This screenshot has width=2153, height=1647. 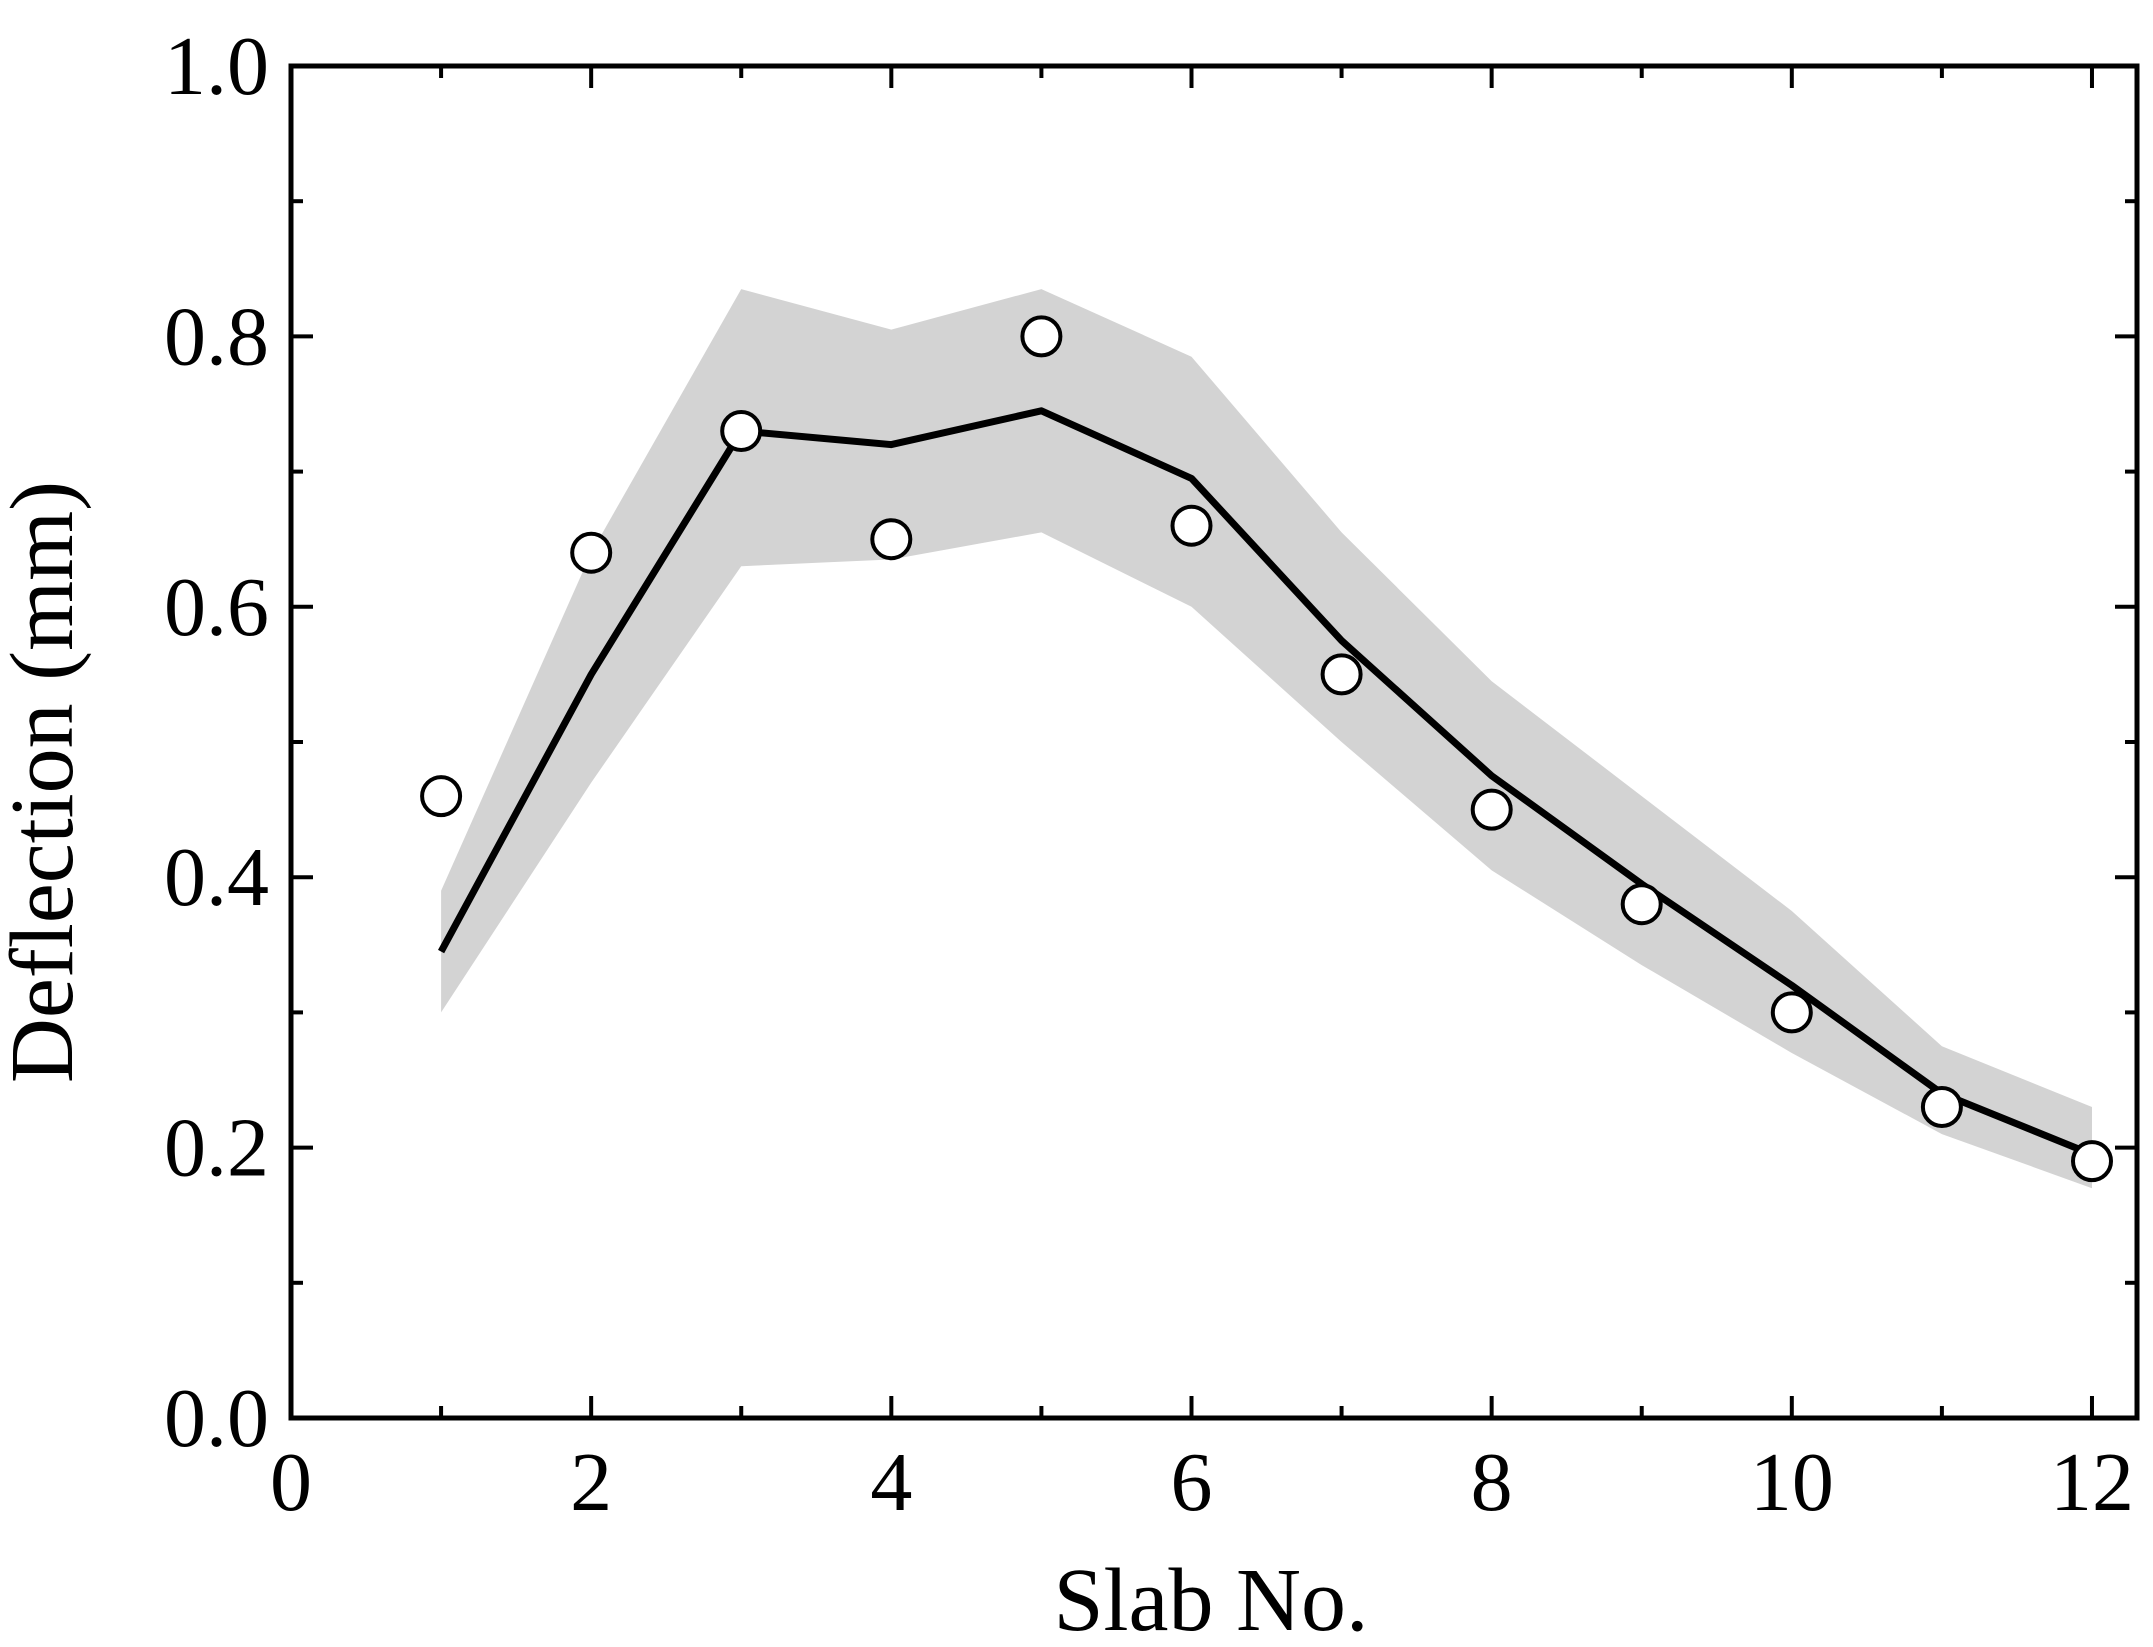 I want to click on y-tick-label: 1.0, so click(x=216, y=66).